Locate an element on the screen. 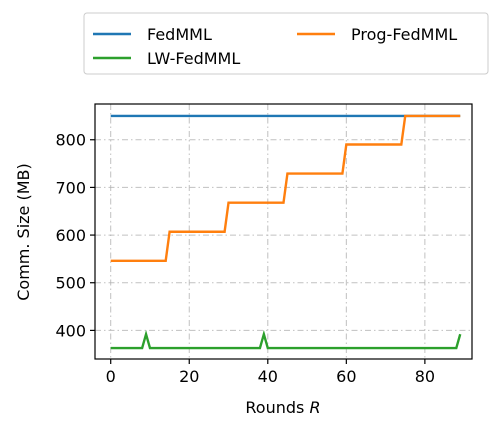 This screenshot has height=434, width=498. y-tick-label: 400 is located at coordinates (70, 330).